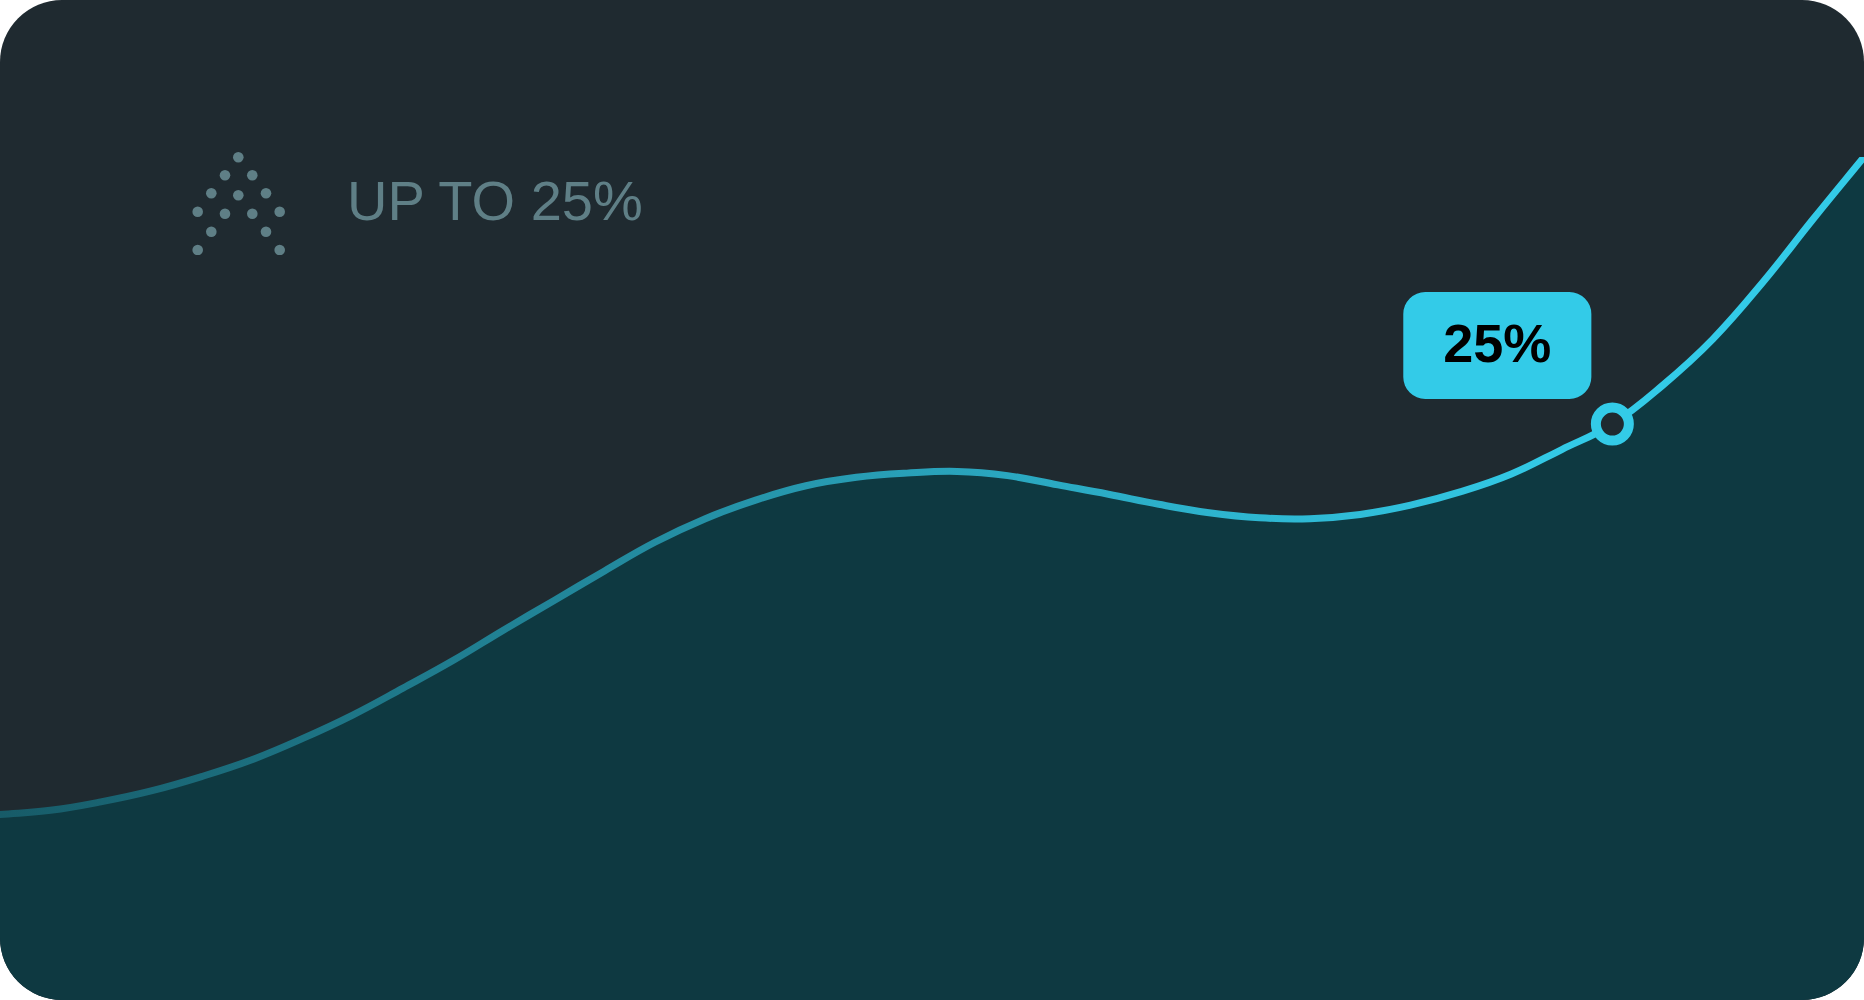 The image size is (1864, 1000). I want to click on chart-title: UP TO 25%, so click(495, 200).